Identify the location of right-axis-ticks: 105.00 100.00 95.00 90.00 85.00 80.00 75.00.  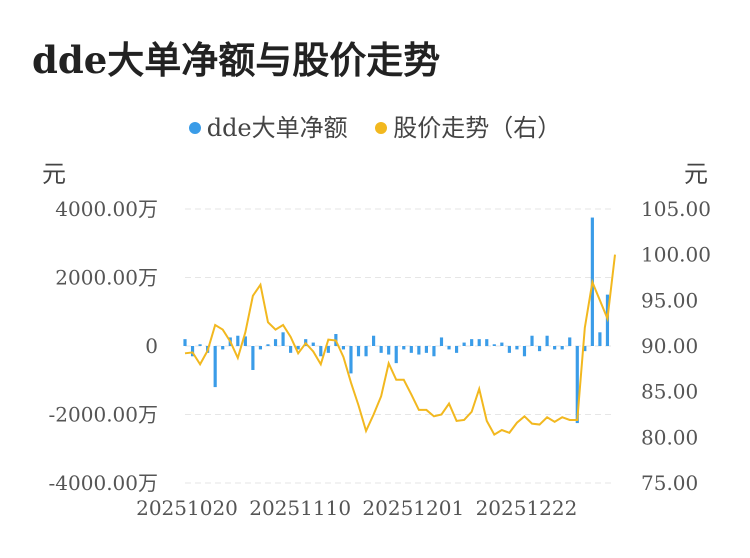
(676, 346).